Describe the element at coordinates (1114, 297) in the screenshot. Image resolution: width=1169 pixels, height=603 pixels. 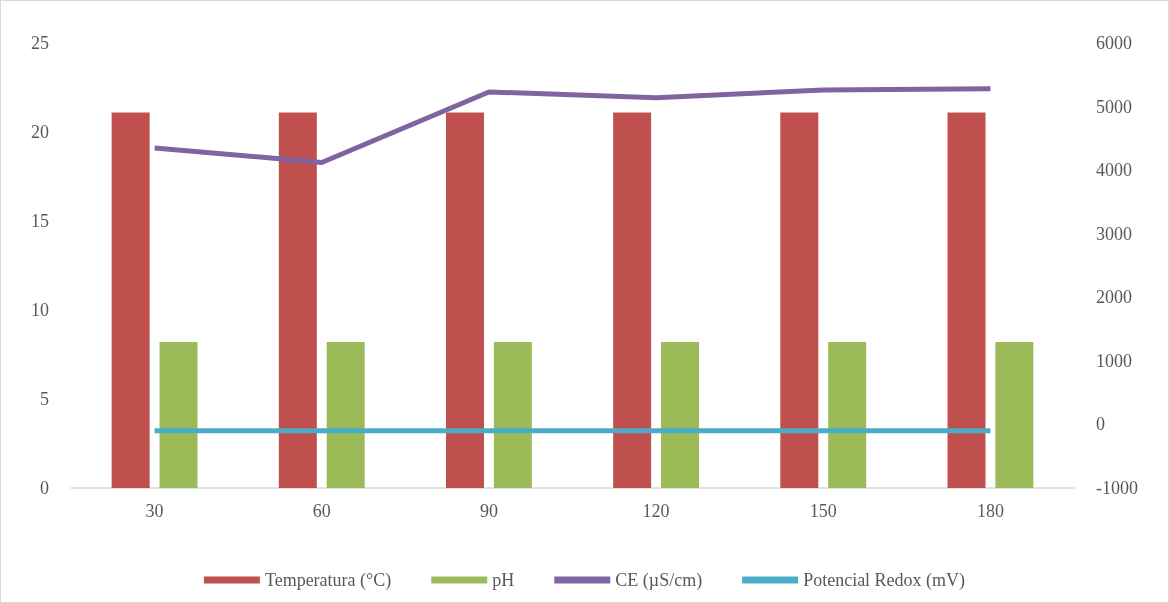
I see `y2-tick-label: 2000` at that location.